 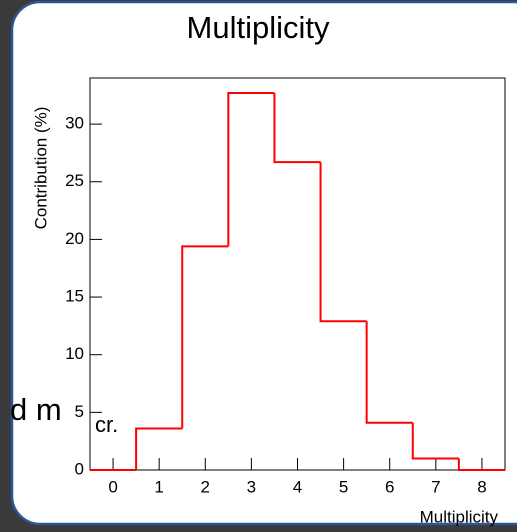 What do you see at coordinates (481, 486) in the screenshot?
I see `x-tick-label: 8` at bounding box center [481, 486].